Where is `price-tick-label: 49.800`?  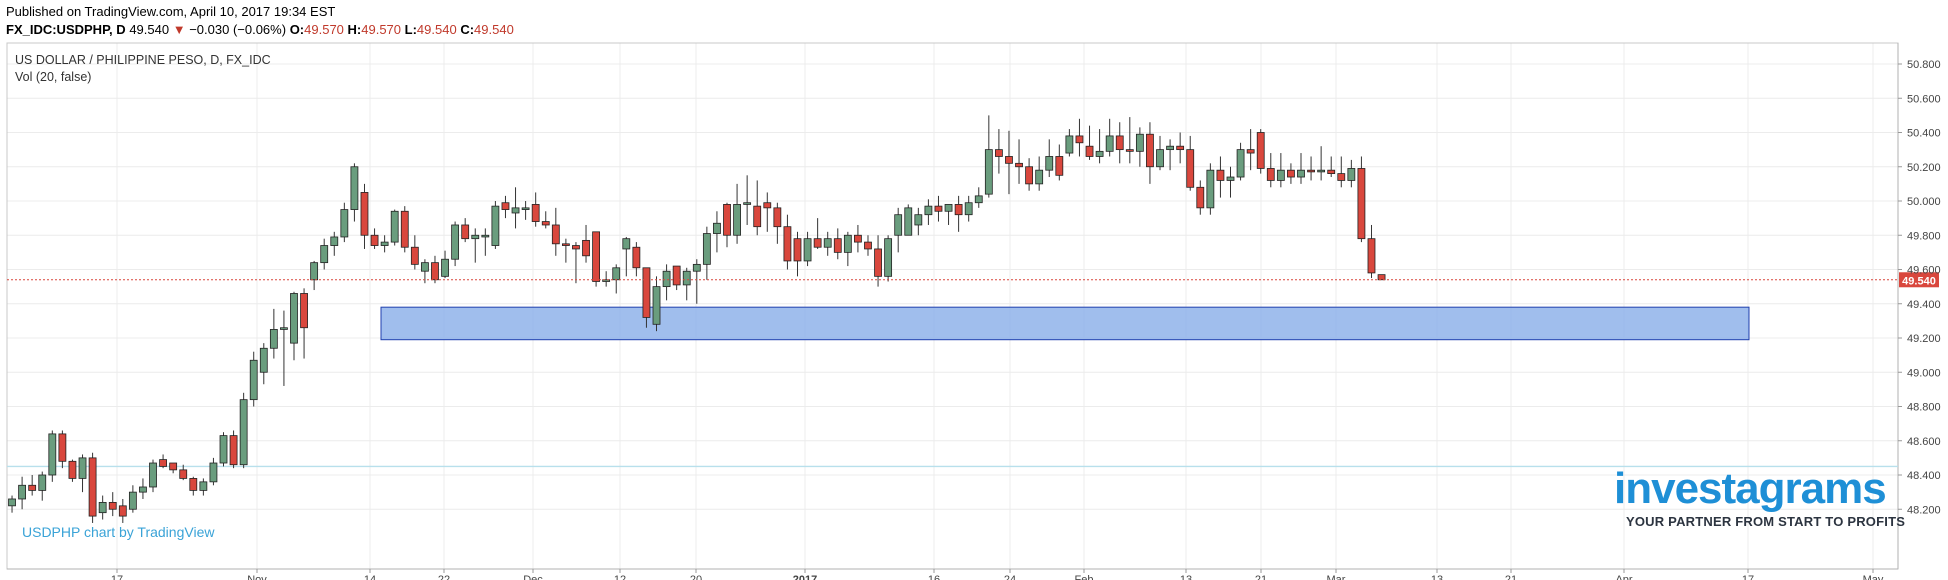
price-tick-label: 49.800 is located at coordinates (1924, 236).